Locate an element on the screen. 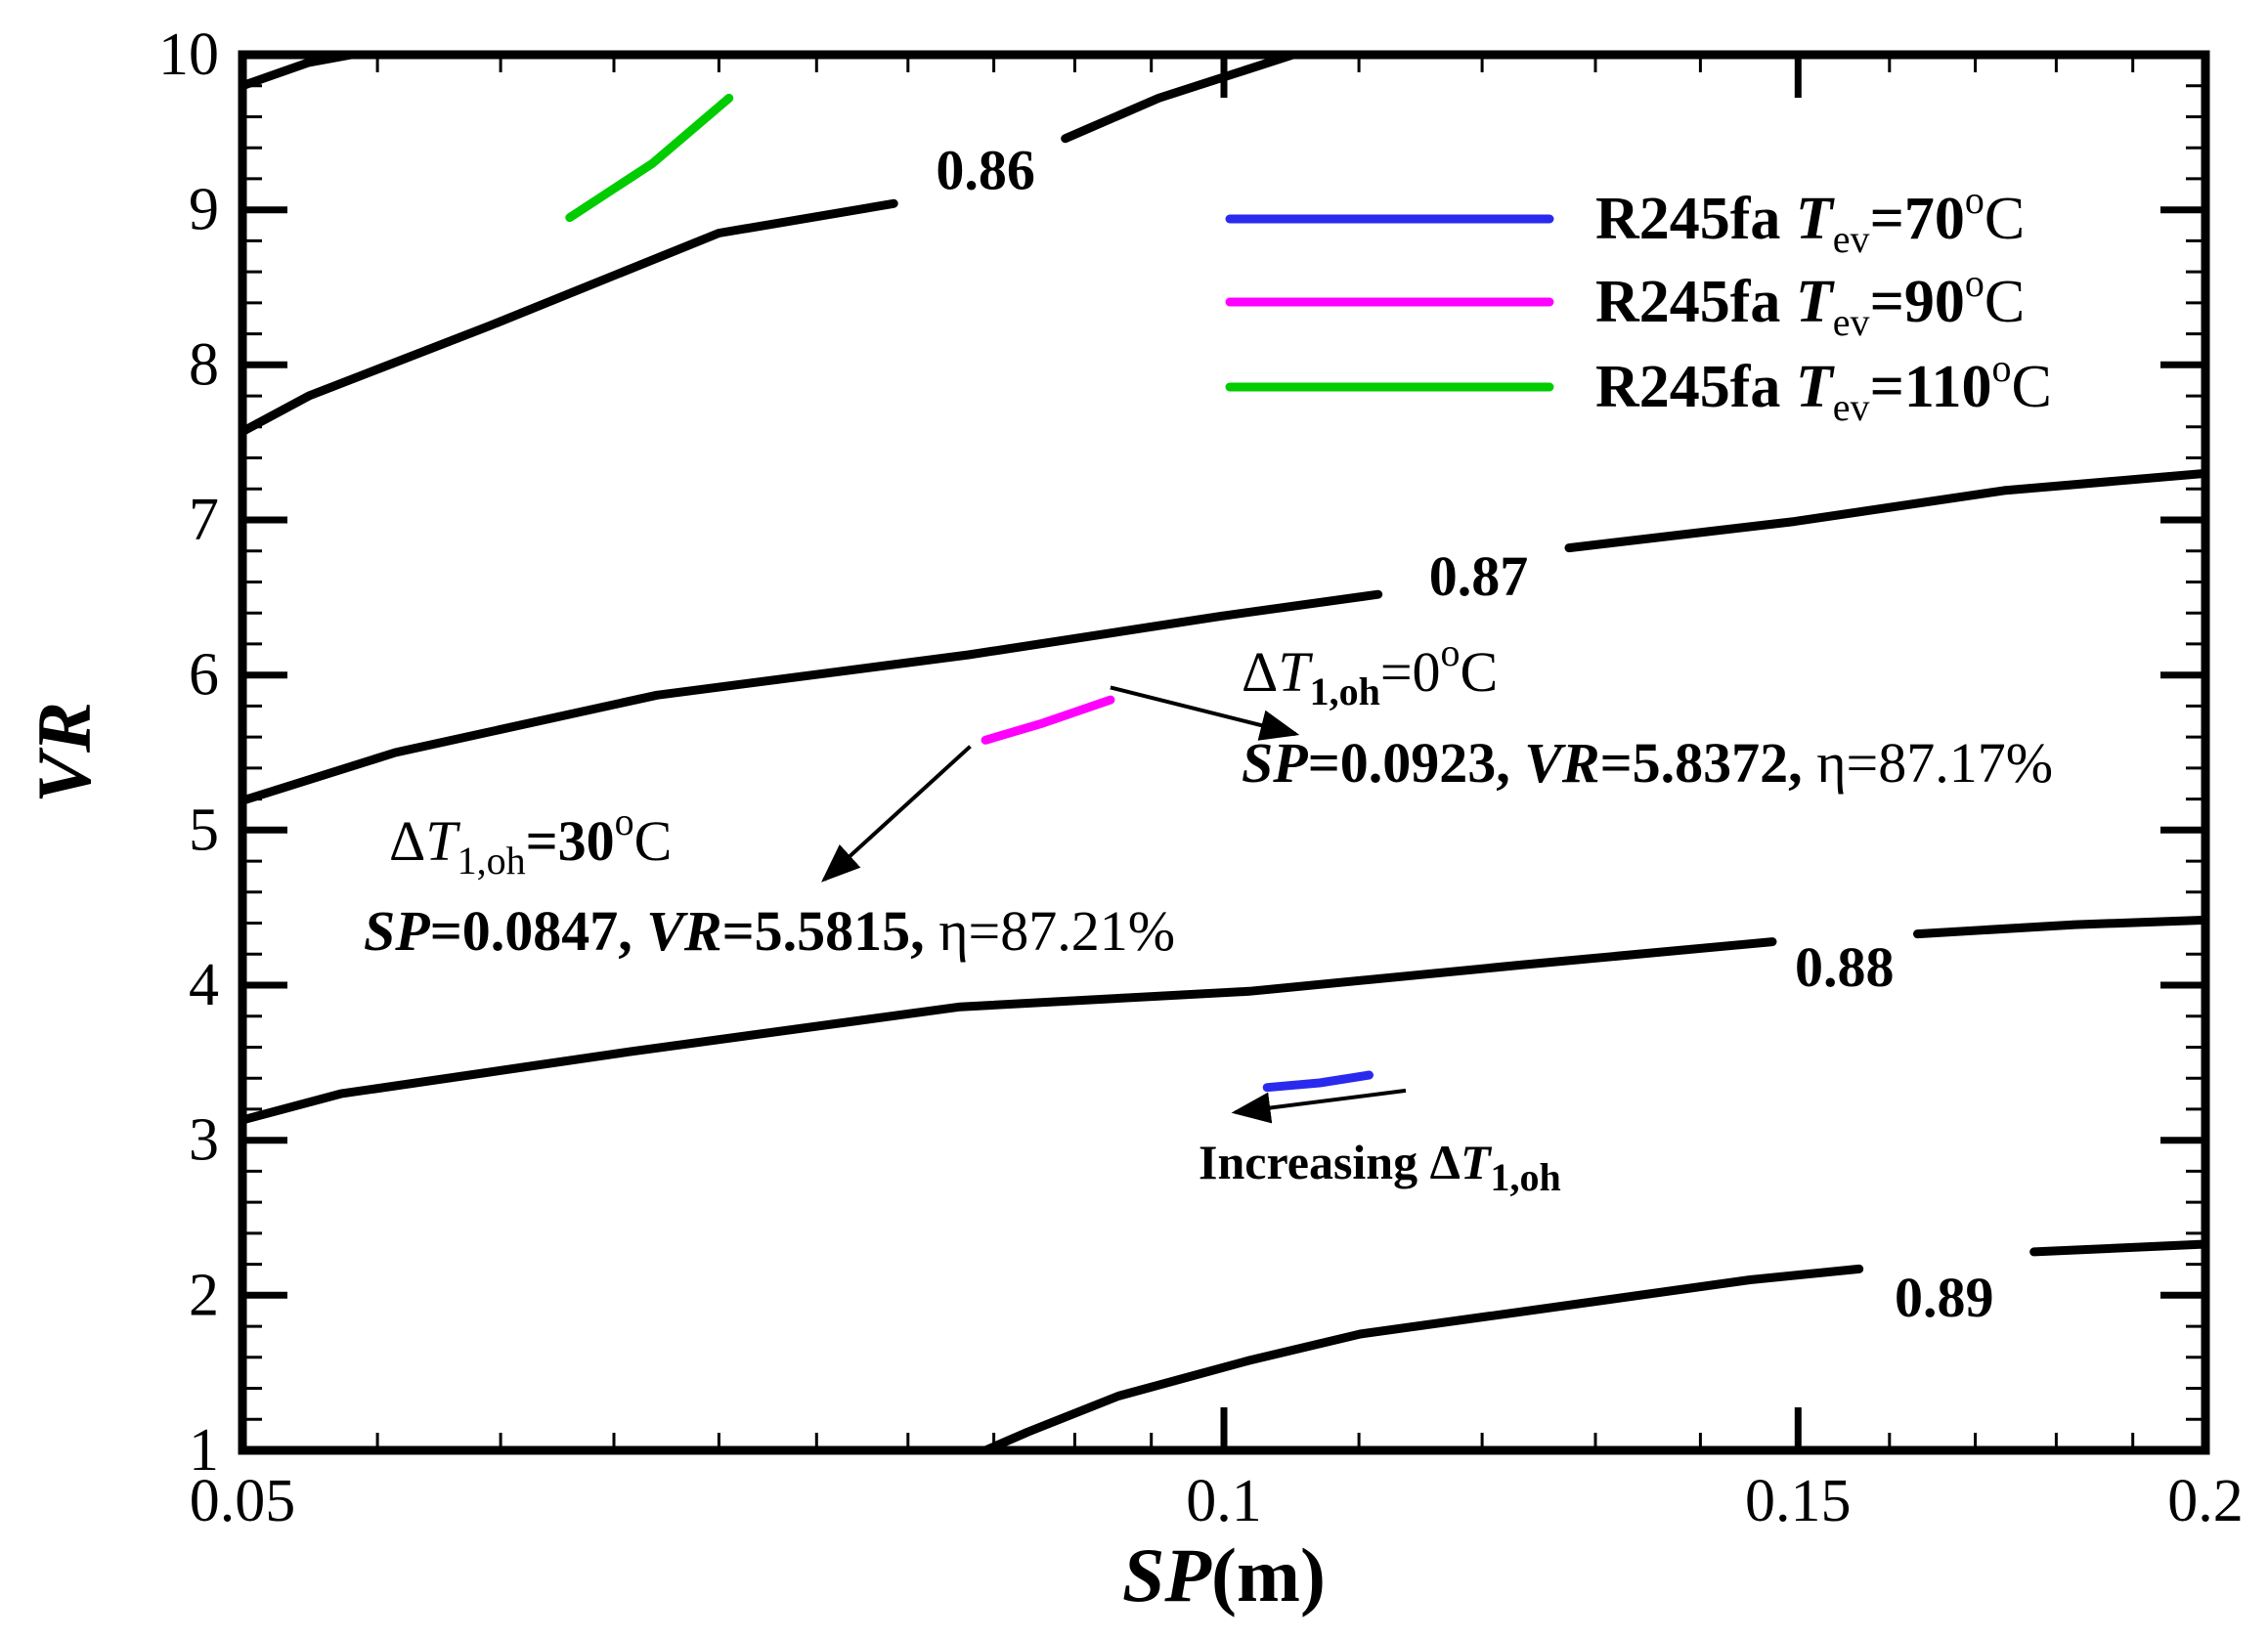  y-tick-label: 9 is located at coordinates (204, 210).